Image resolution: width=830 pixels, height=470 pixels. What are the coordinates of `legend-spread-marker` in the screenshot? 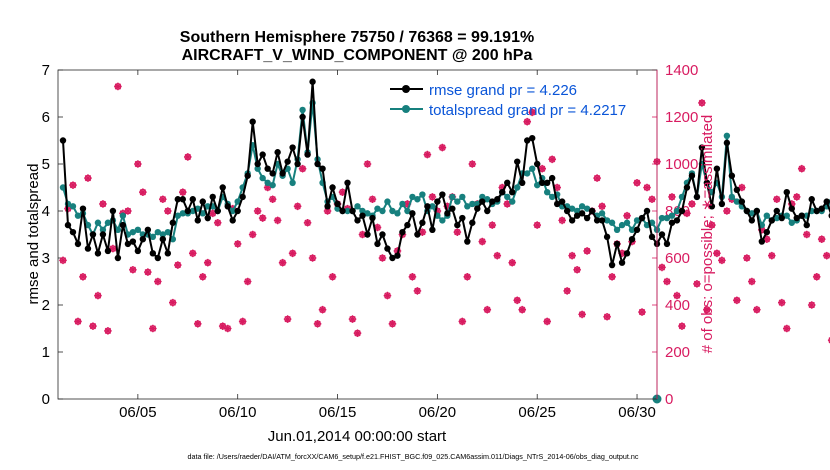 It's located at (406, 109).